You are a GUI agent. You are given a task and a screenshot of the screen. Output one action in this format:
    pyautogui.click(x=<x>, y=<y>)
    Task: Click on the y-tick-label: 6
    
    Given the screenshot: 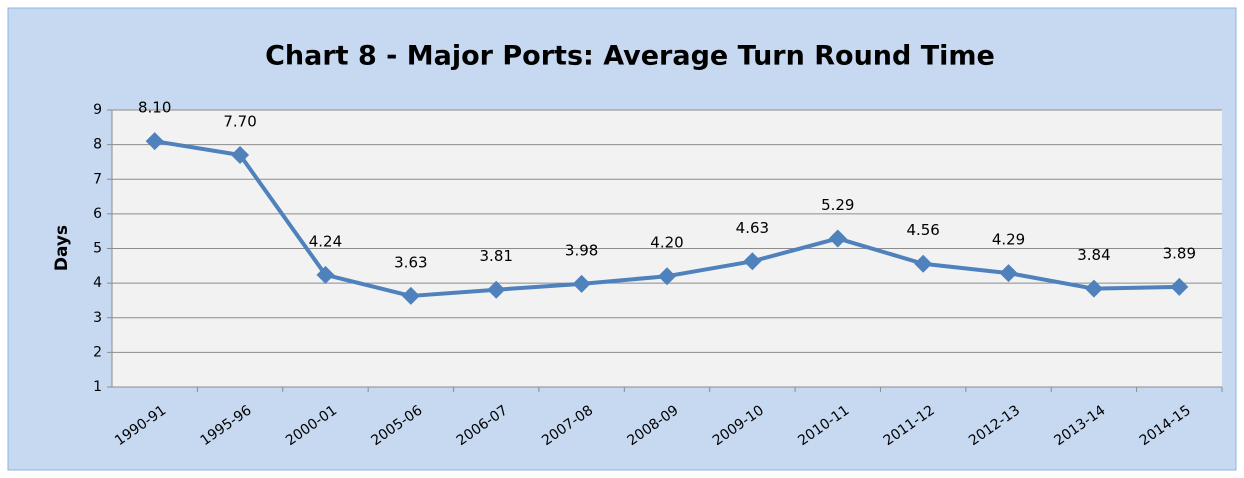 What is the action you would take?
    pyautogui.click(x=97, y=214)
    